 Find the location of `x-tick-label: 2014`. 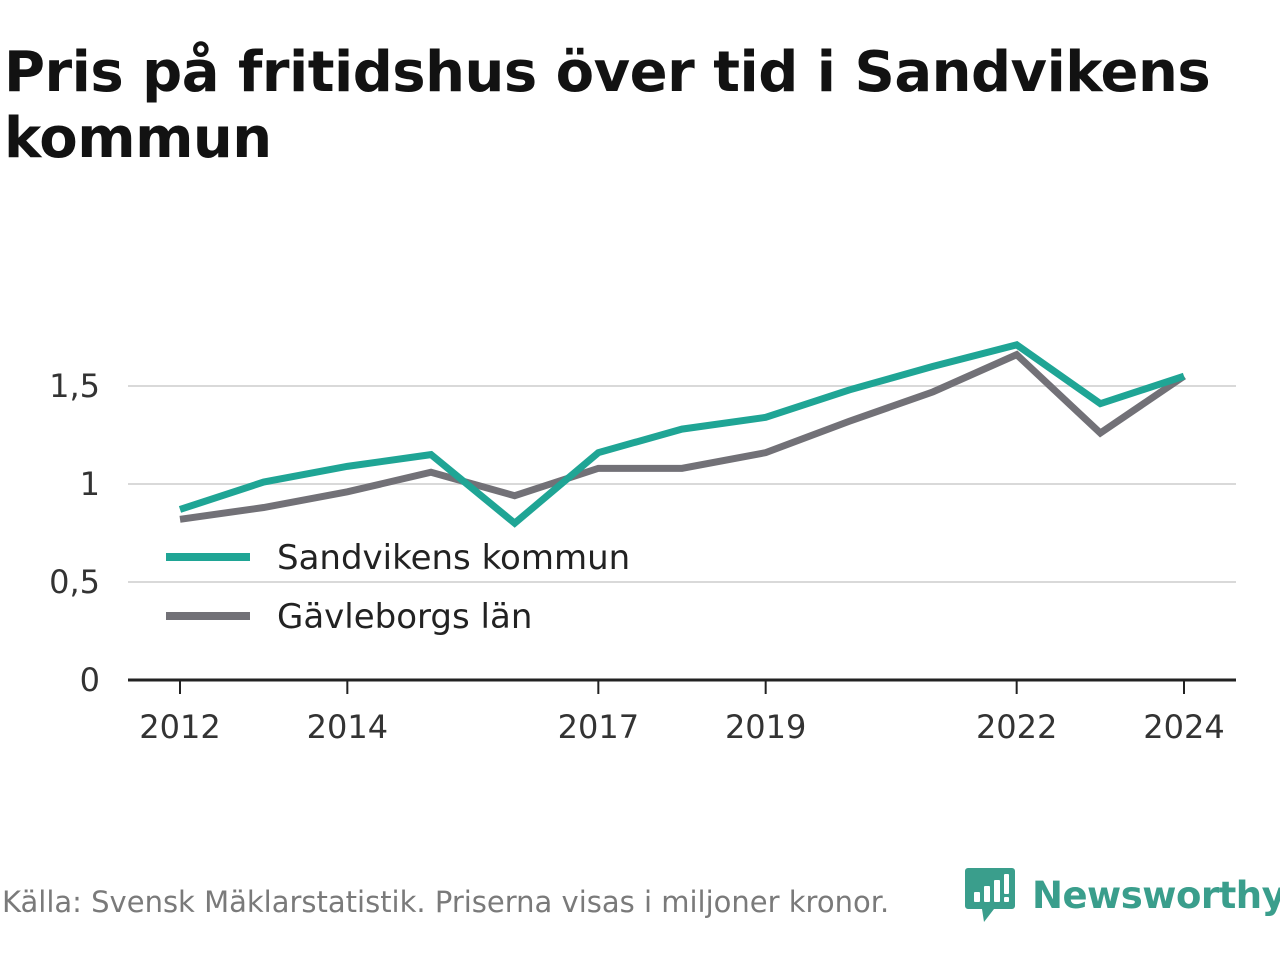

x-tick-label: 2014 is located at coordinates (347, 727).